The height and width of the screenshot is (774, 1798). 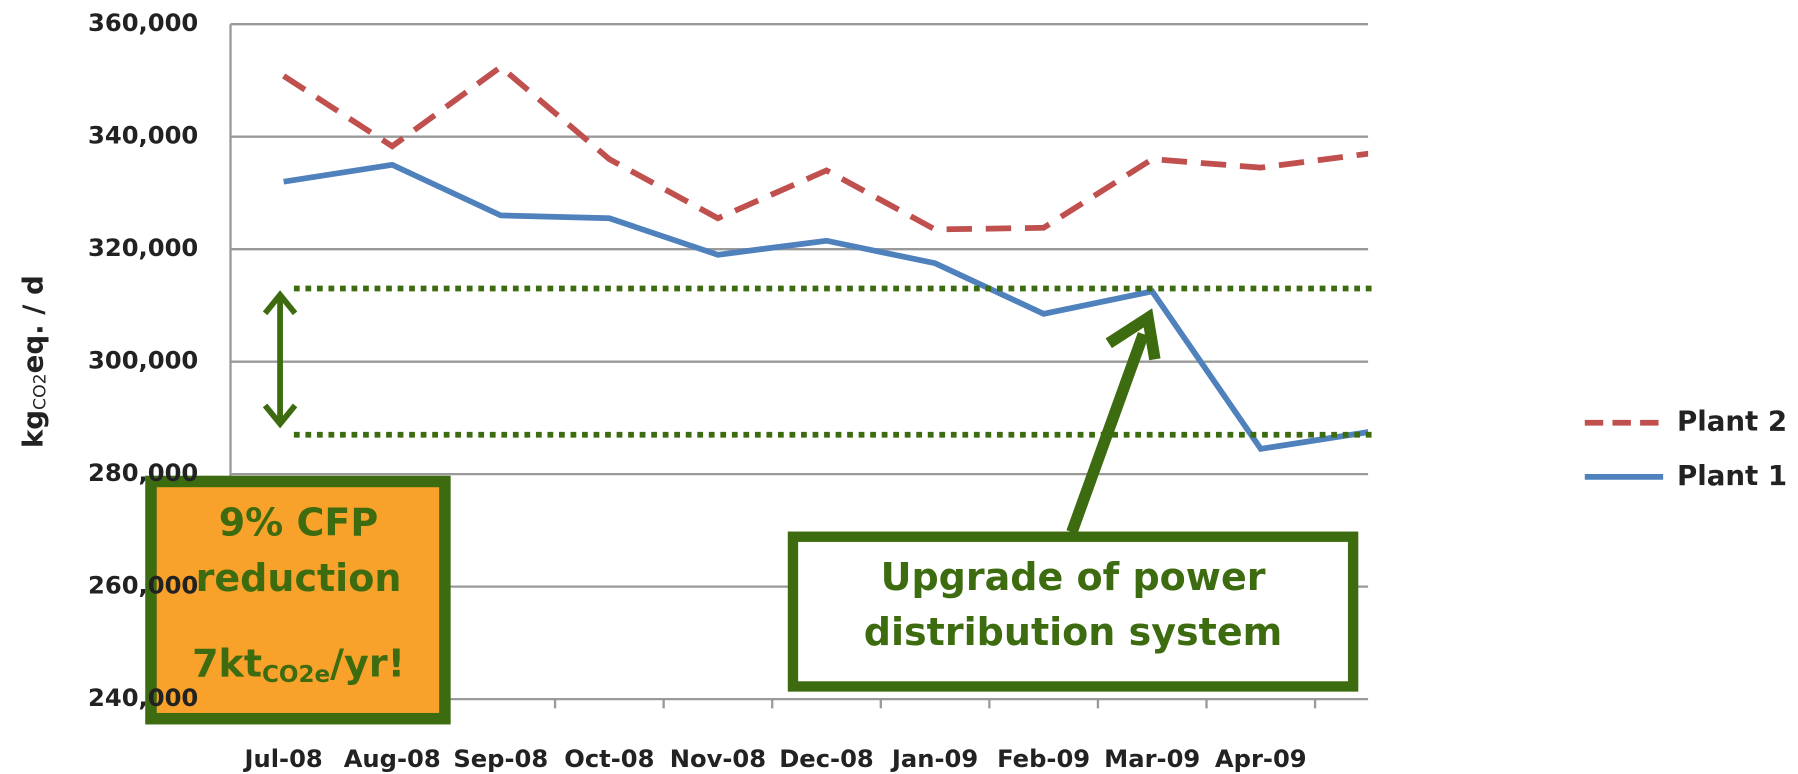 I want to click on annotation-text: 9% CFP, so click(x=299, y=523).